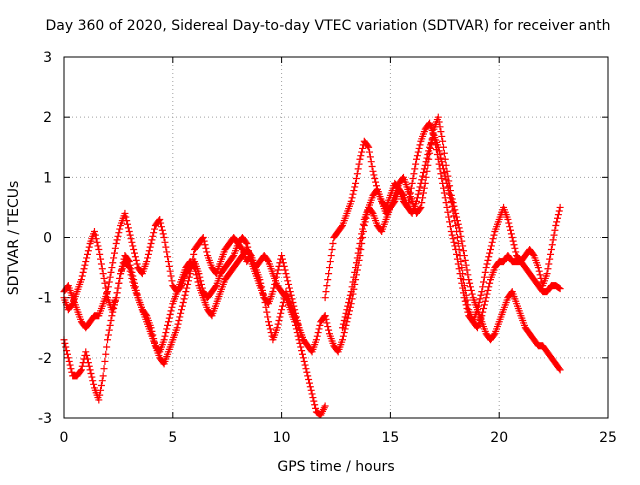 This screenshot has height=485, width=640. I want to click on y-axis-label: SDTVAR / TECUs, so click(14, 238).